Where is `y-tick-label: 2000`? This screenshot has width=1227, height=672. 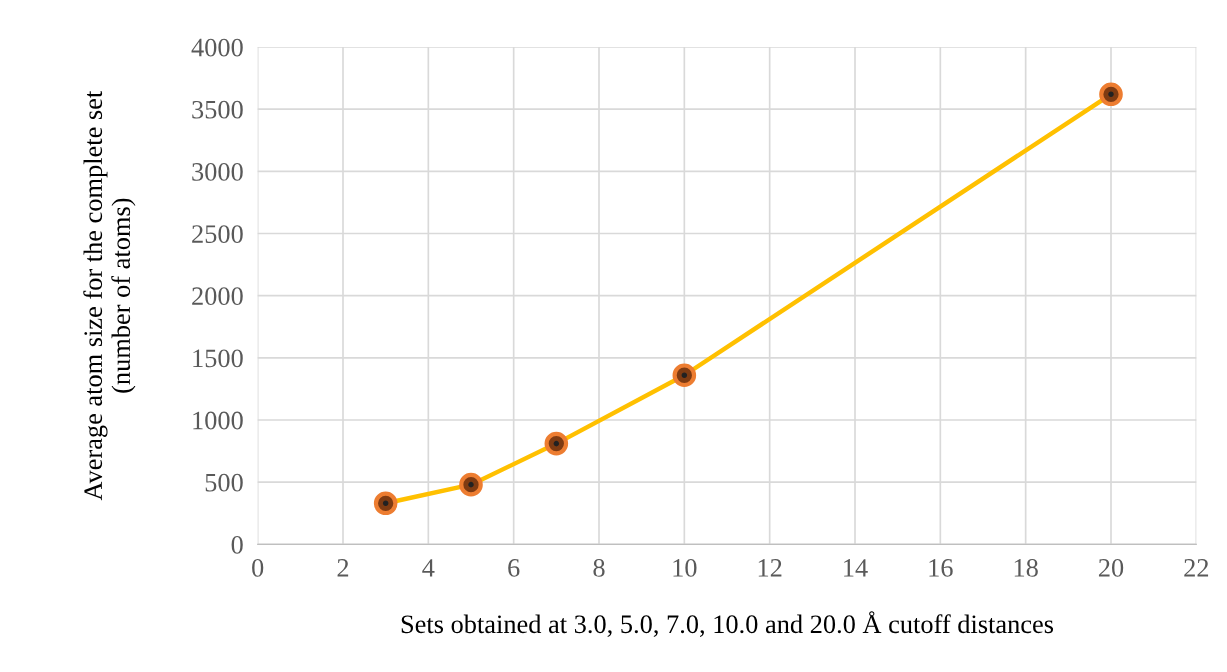
y-tick-label: 2000 is located at coordinates (217, 296).